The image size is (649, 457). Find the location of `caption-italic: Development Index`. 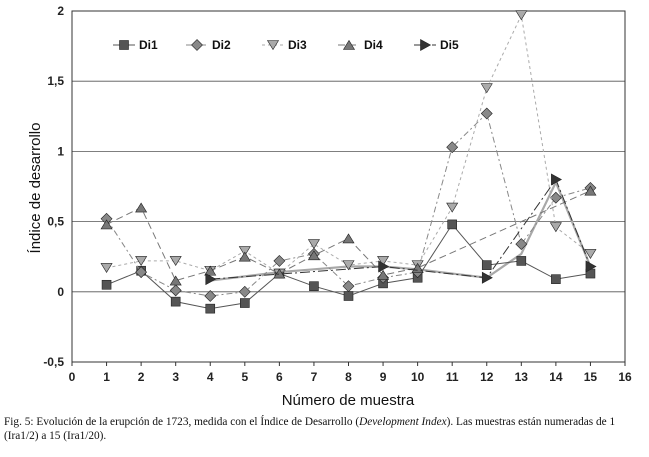

caption-italic: Development Index is located at coordinates (403, 422).